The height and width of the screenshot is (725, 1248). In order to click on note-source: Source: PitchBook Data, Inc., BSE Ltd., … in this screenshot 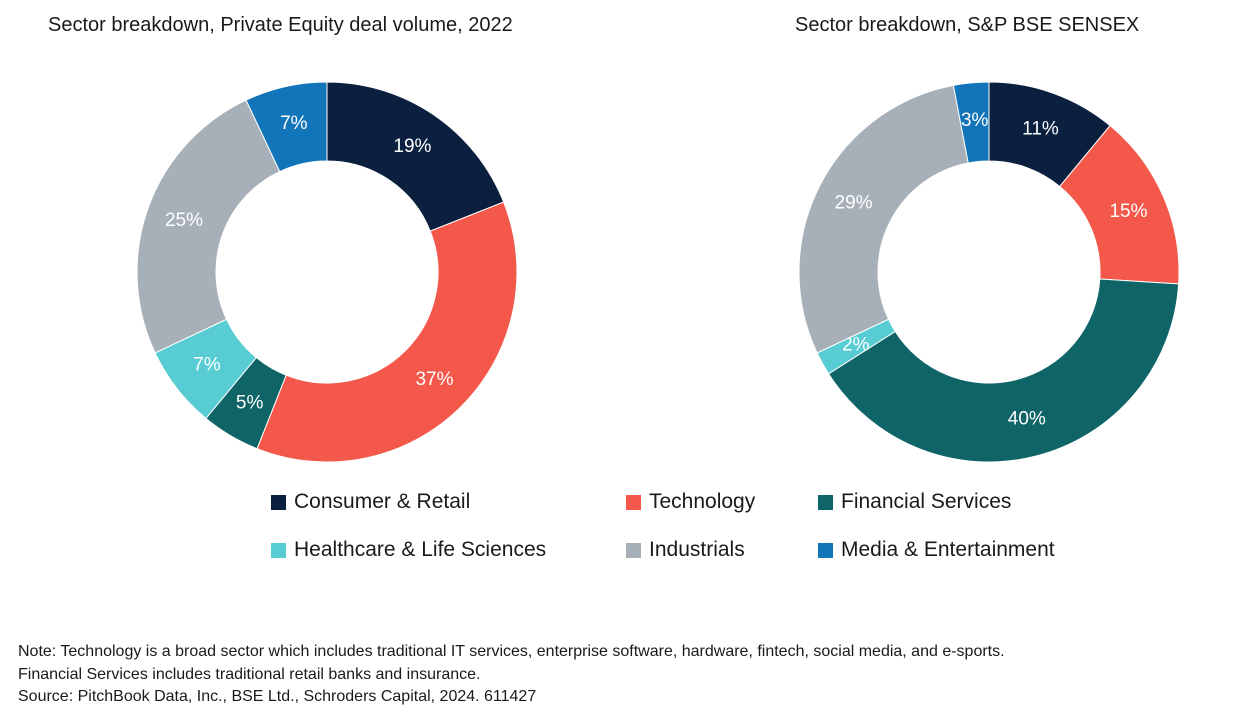, I will do `click(277, 696)`.